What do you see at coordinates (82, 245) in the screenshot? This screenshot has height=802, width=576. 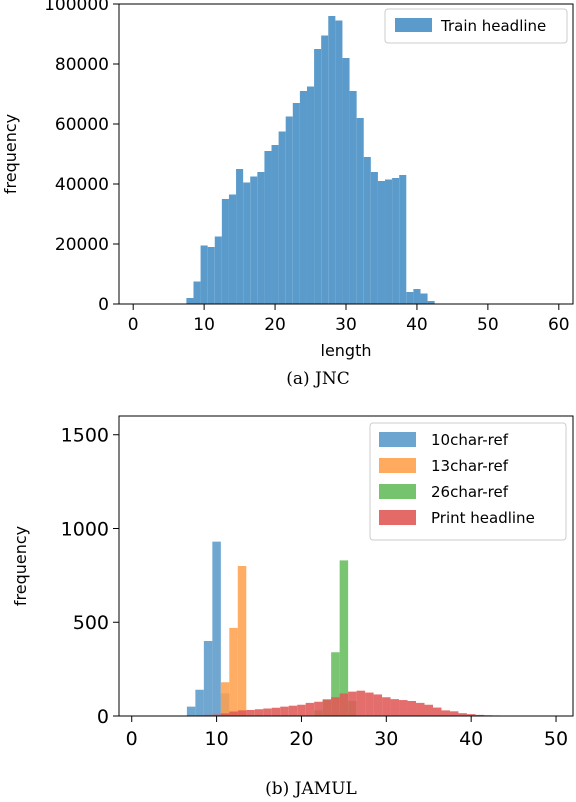 I see `y-tick-label: 20000` at bounding box center [82, 245].